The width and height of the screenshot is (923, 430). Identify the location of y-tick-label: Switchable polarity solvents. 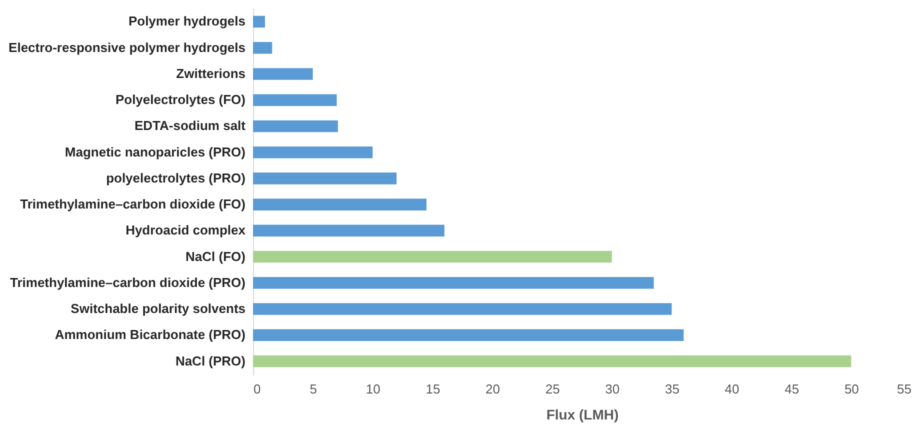
(158, 308).